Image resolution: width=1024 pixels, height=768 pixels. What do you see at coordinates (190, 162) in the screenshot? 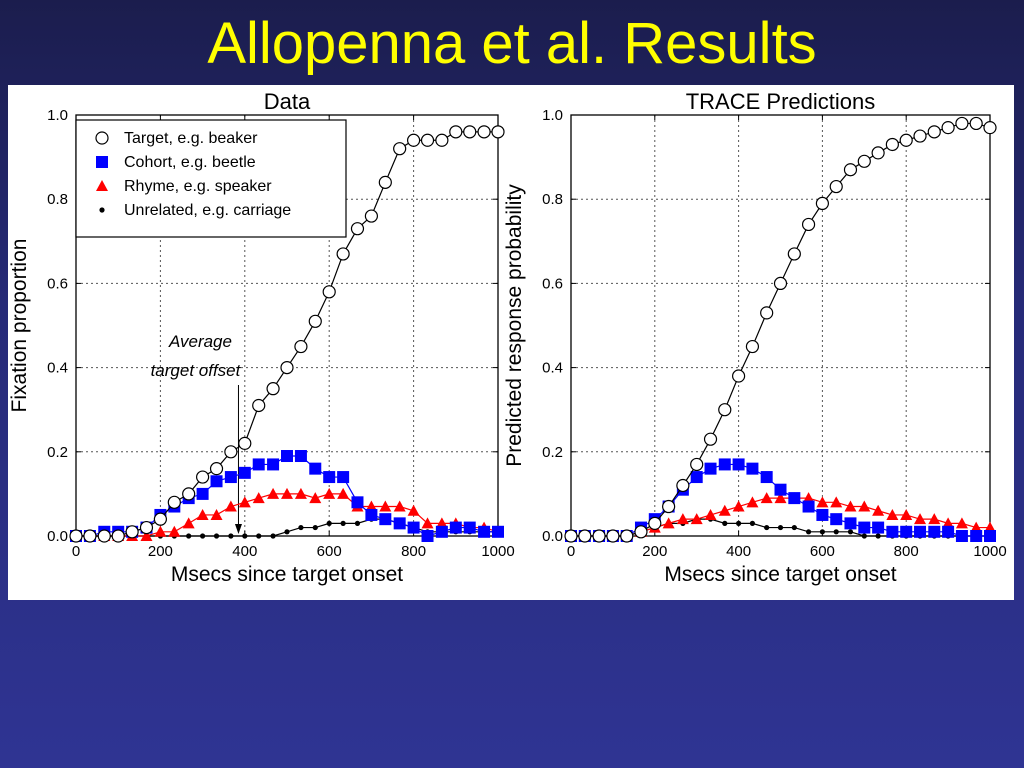
I see `legend-label: Cohort, e.g. beetle` at bounding box center [190, 162].